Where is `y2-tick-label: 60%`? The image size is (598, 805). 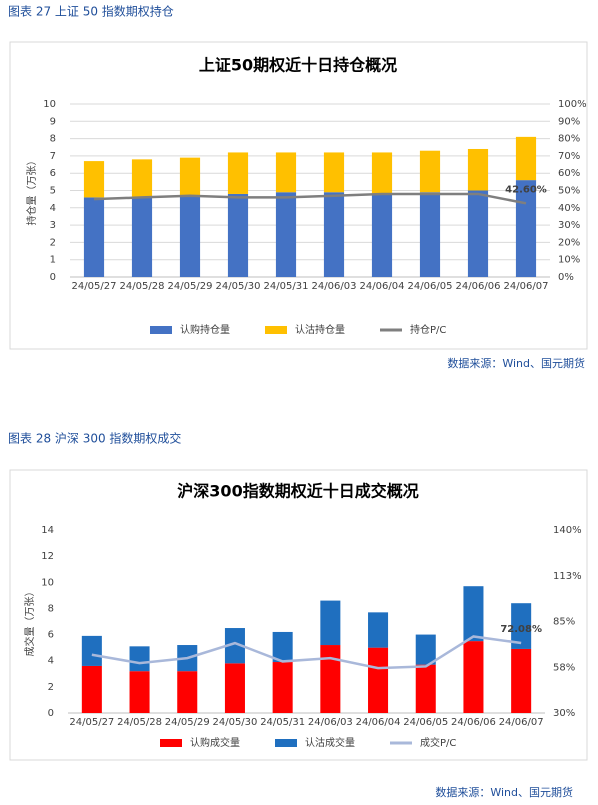
y2-tick-label: 60% is located at coordinates (569, 173).